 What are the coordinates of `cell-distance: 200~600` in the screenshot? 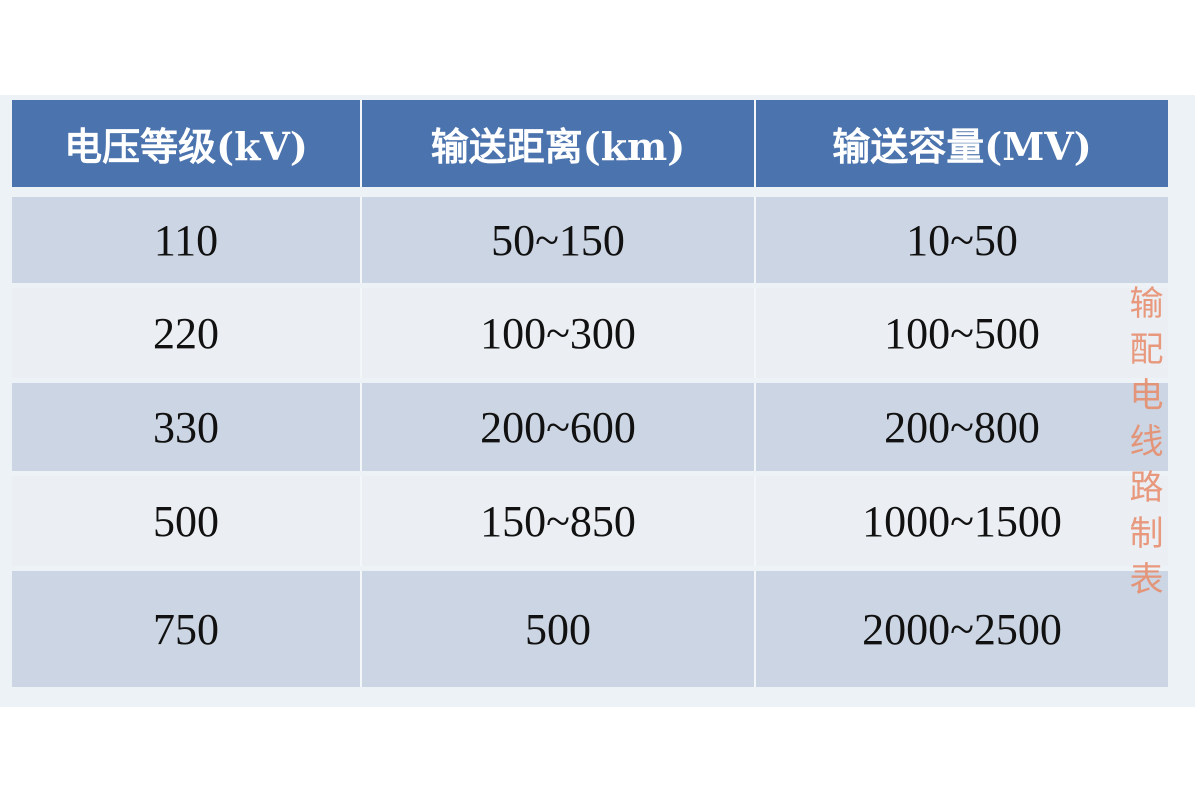 It's located at (559, 427).